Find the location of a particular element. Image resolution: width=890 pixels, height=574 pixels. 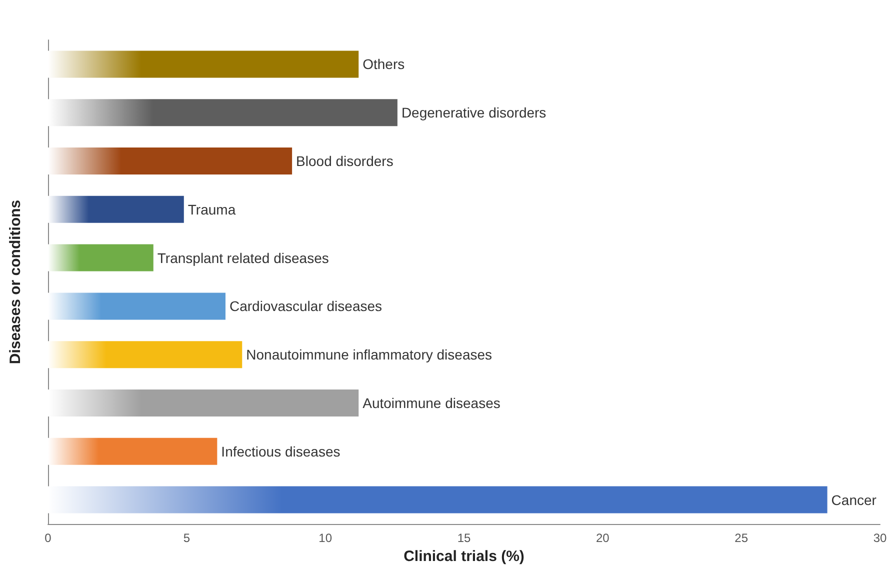

y-tick-label: Nonautoimmune inflammatory diseases is located at coordinates (369, 354).